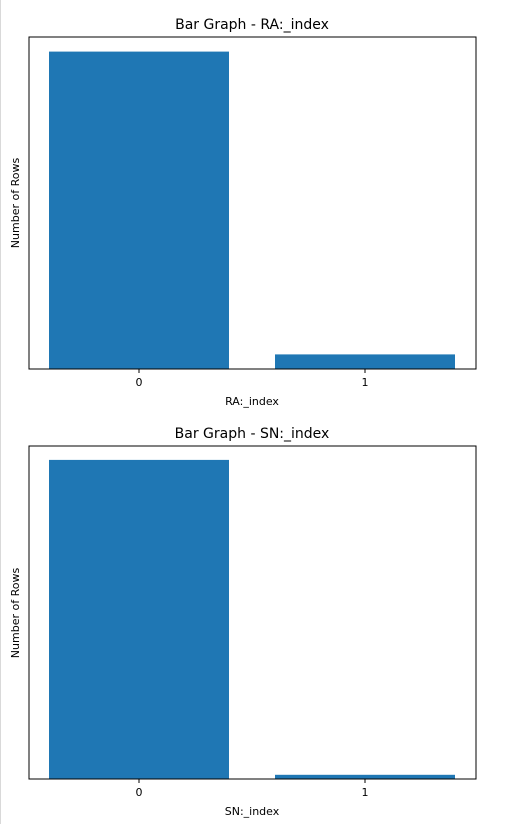 The height and width of the screenshot is (824, 518). I want to click on x-axis-label: SN:_index, so click(252, 811).